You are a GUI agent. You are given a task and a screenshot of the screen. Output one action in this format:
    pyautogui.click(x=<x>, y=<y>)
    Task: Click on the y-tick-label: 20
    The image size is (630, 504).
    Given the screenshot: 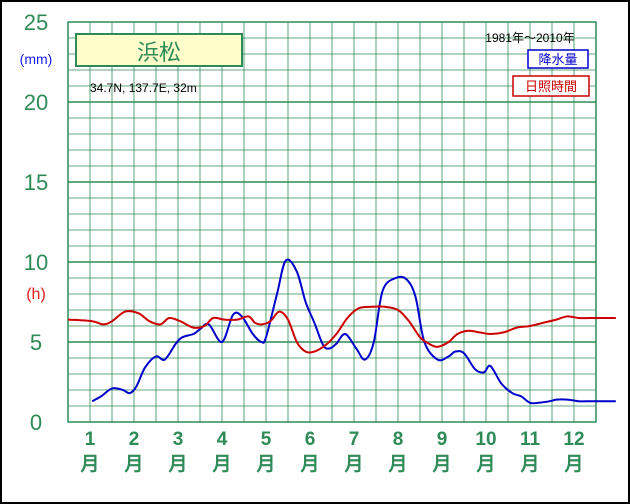 What is the action you would take?
    pyautogui.click(x=36, y=102)
    